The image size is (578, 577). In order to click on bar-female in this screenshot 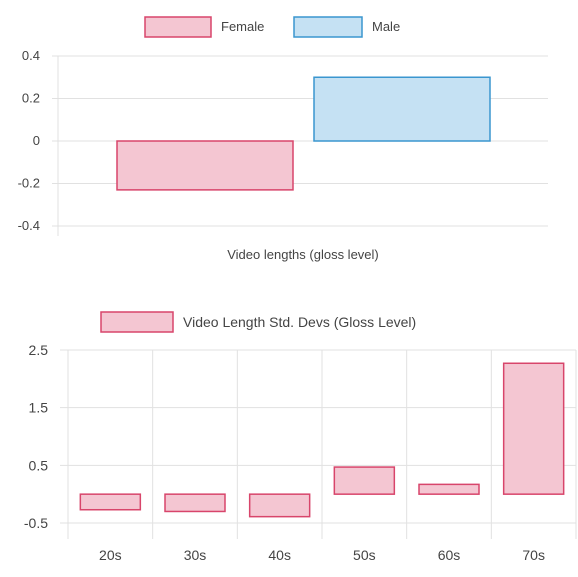, I will do `click(205, 165)`.